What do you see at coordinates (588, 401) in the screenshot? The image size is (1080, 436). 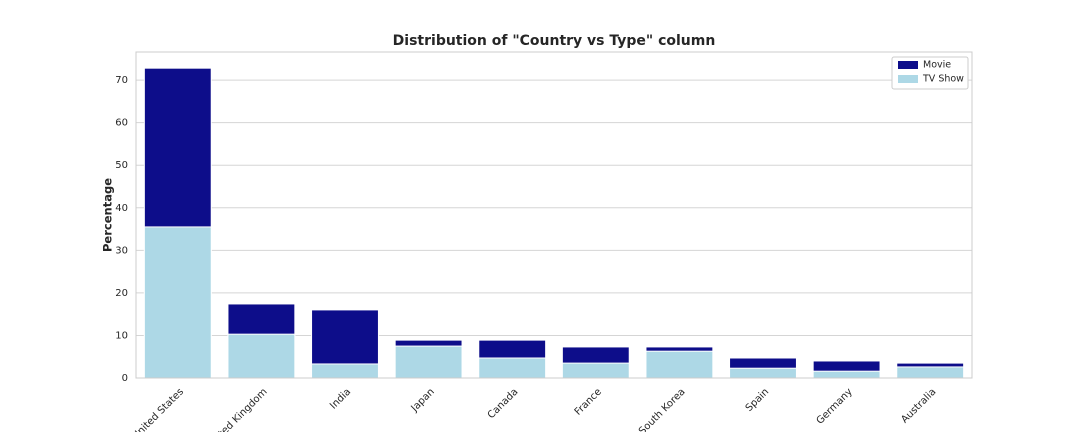 I see `x-tick-label: France` at bounding box center [588, 401].